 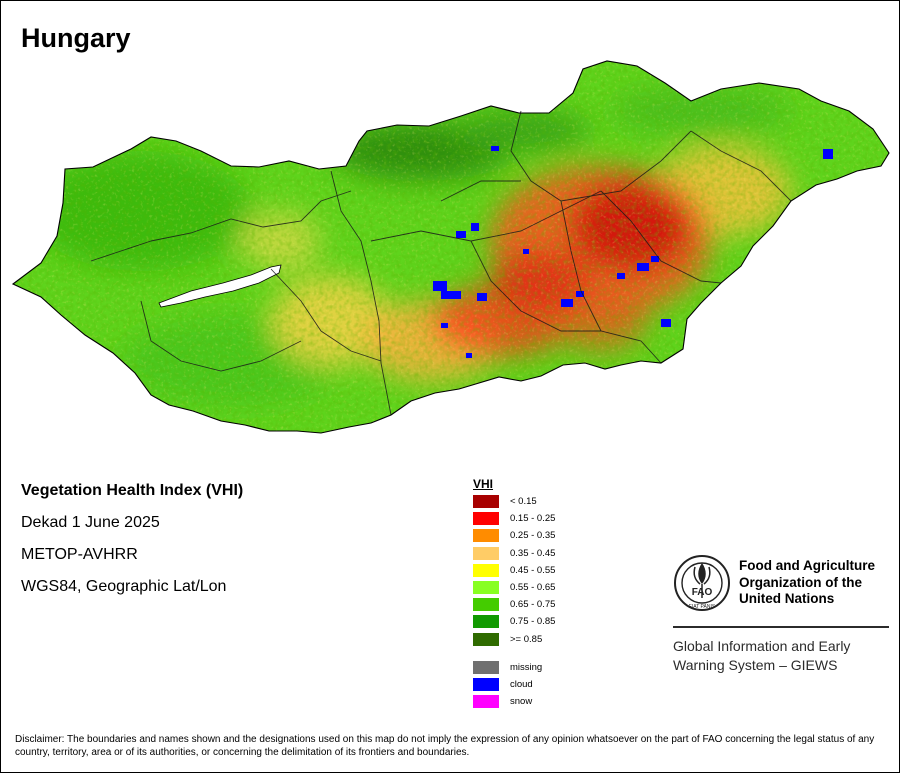 I want to click on svg-text: FAO, so click(x=702, y=592).